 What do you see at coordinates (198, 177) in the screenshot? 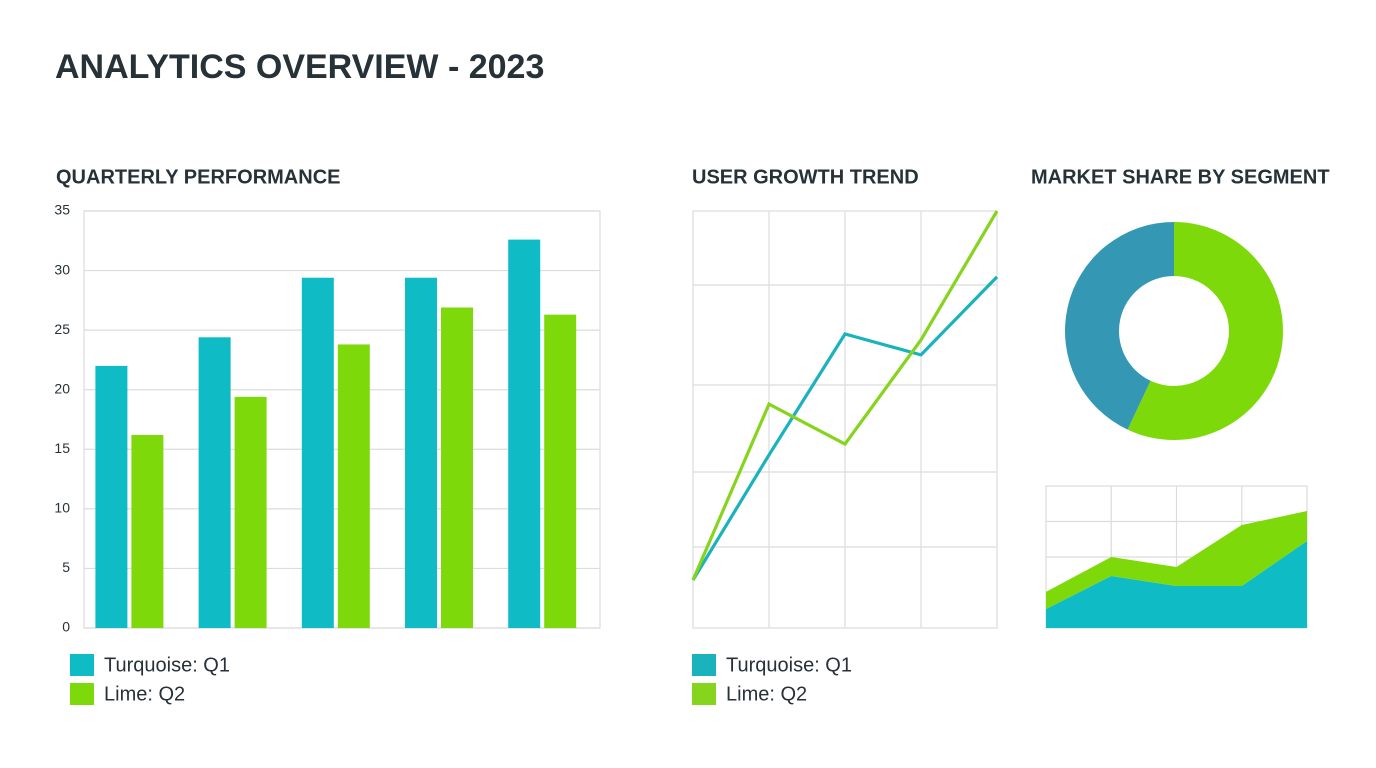
I see `chart-title: QUARTERLY PERFORMANCE` at bounding box center [198, 177].